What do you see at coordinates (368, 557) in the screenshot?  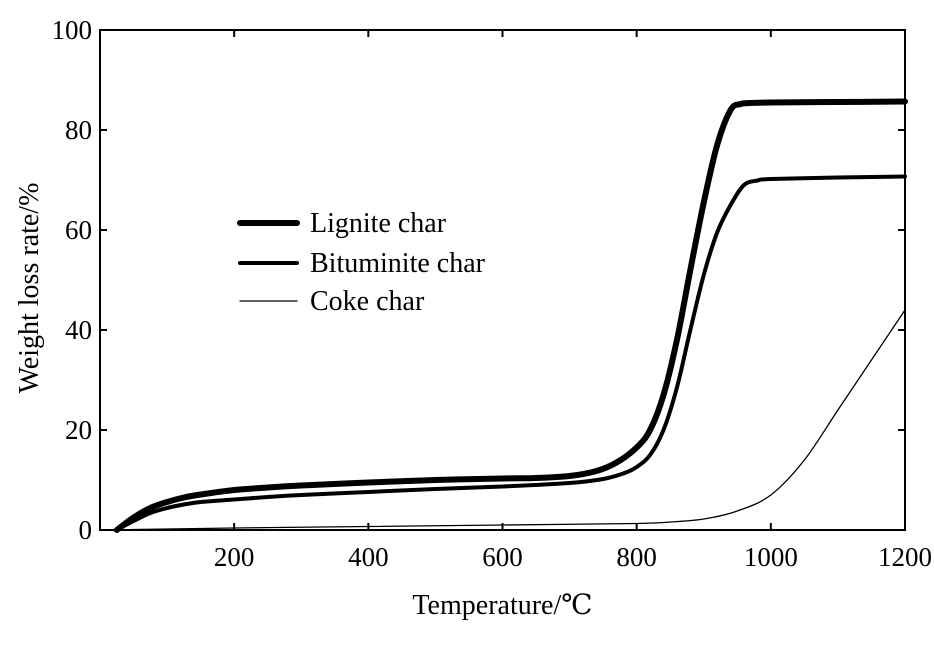 I see `x-tick-label: 400` at bounding box center [368, 557].